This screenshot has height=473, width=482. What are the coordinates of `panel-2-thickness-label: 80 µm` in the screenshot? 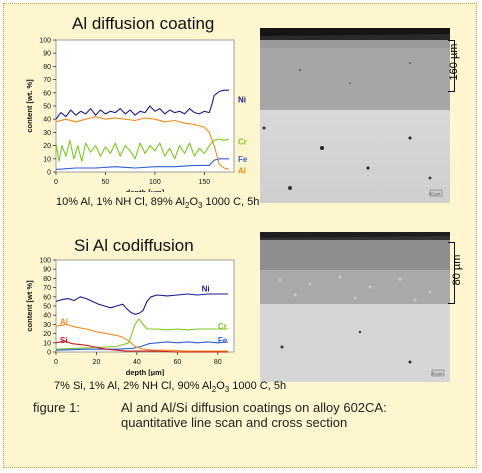 It's located at (457, 270).